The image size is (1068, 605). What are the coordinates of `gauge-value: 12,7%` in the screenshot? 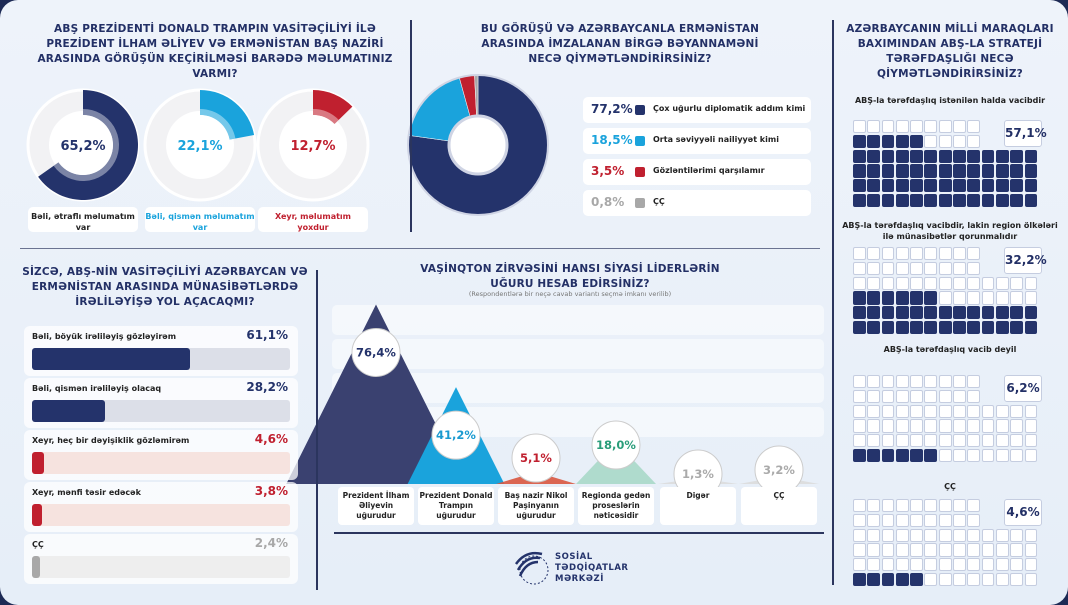 It's located at (312, 146).